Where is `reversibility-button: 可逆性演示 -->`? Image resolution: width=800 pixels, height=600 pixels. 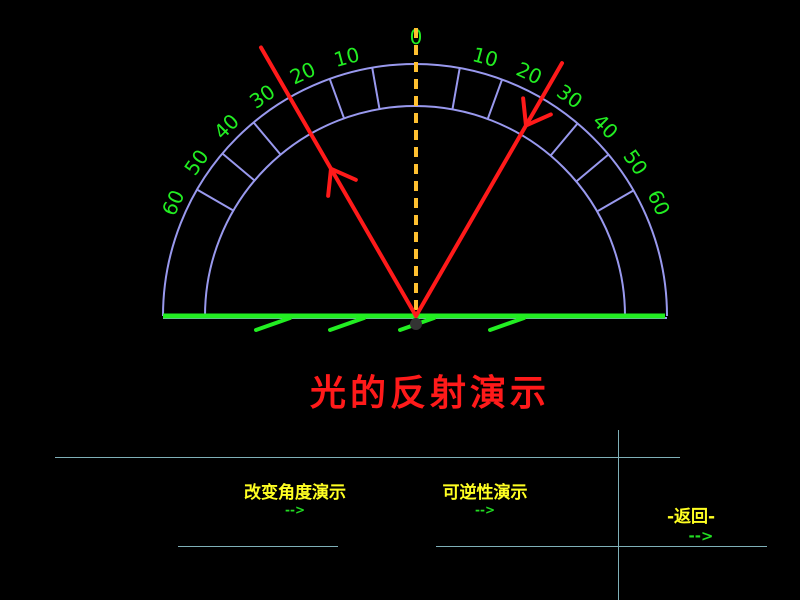 reversibility-button: 可逆性演示 --> is located at coordinates (485, 497).